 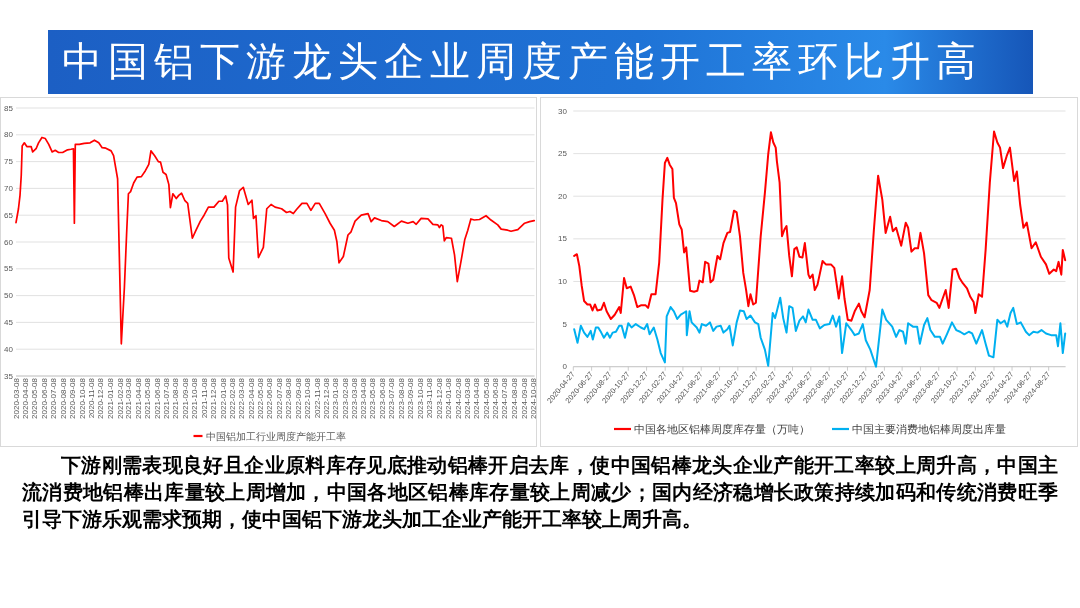 I want to click on x-tick-label: 2023-04-08, so click(x=364, y=398).